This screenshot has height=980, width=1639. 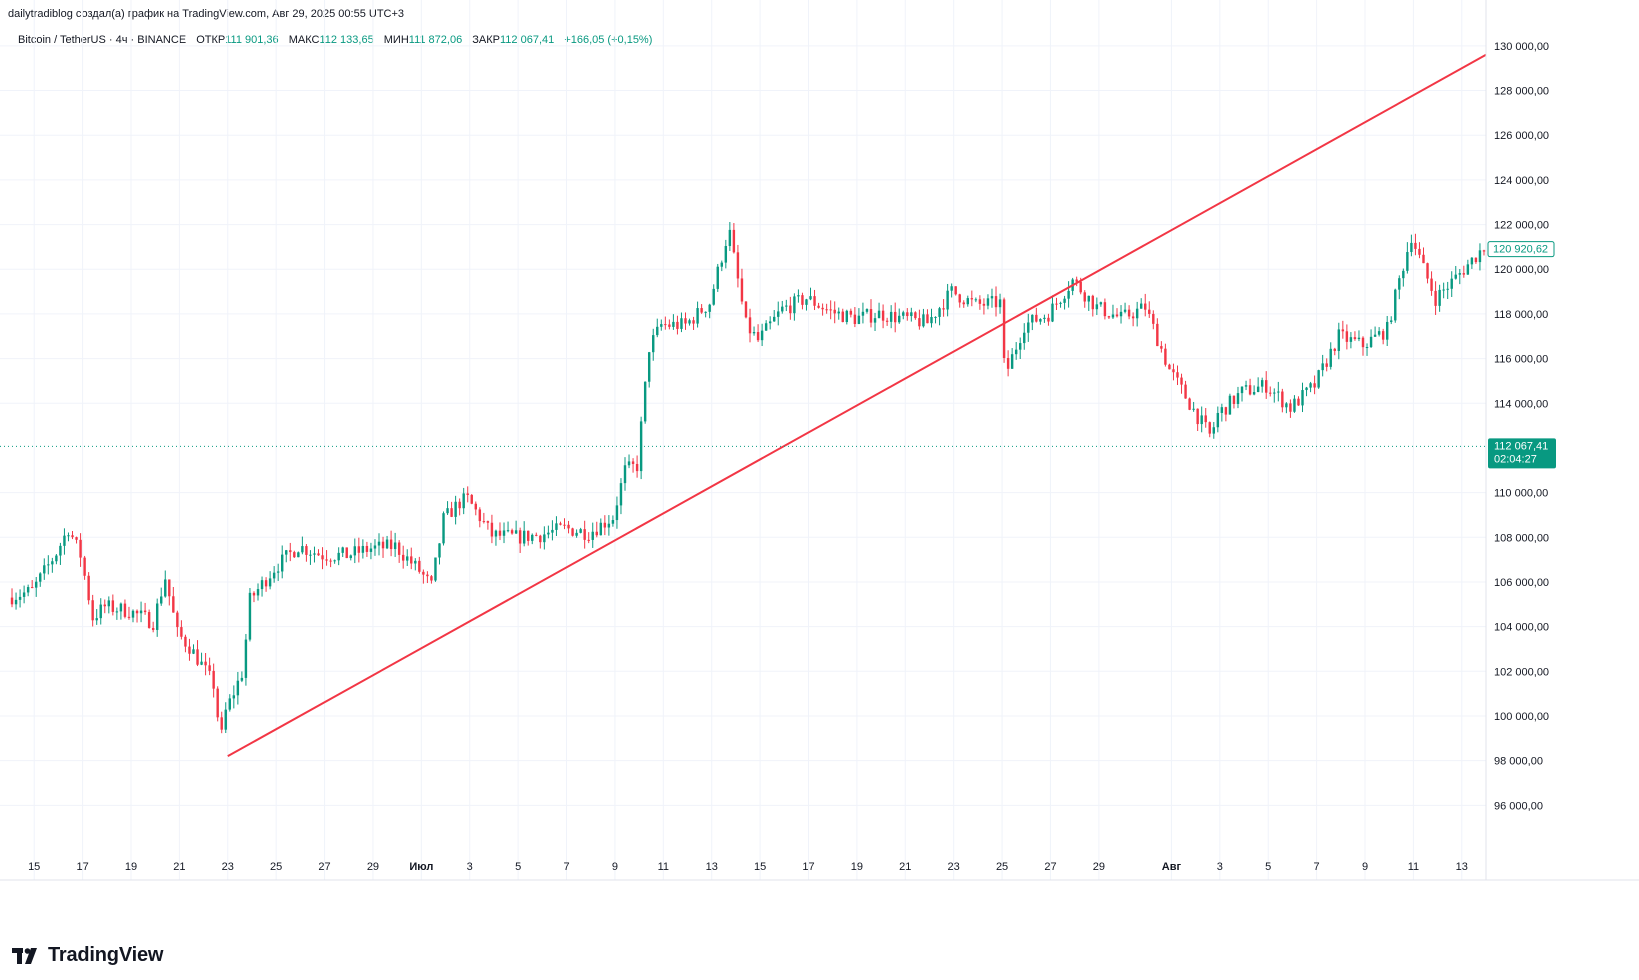 I want to click on legend-low-label: МИН, so click(x=396, y=40).